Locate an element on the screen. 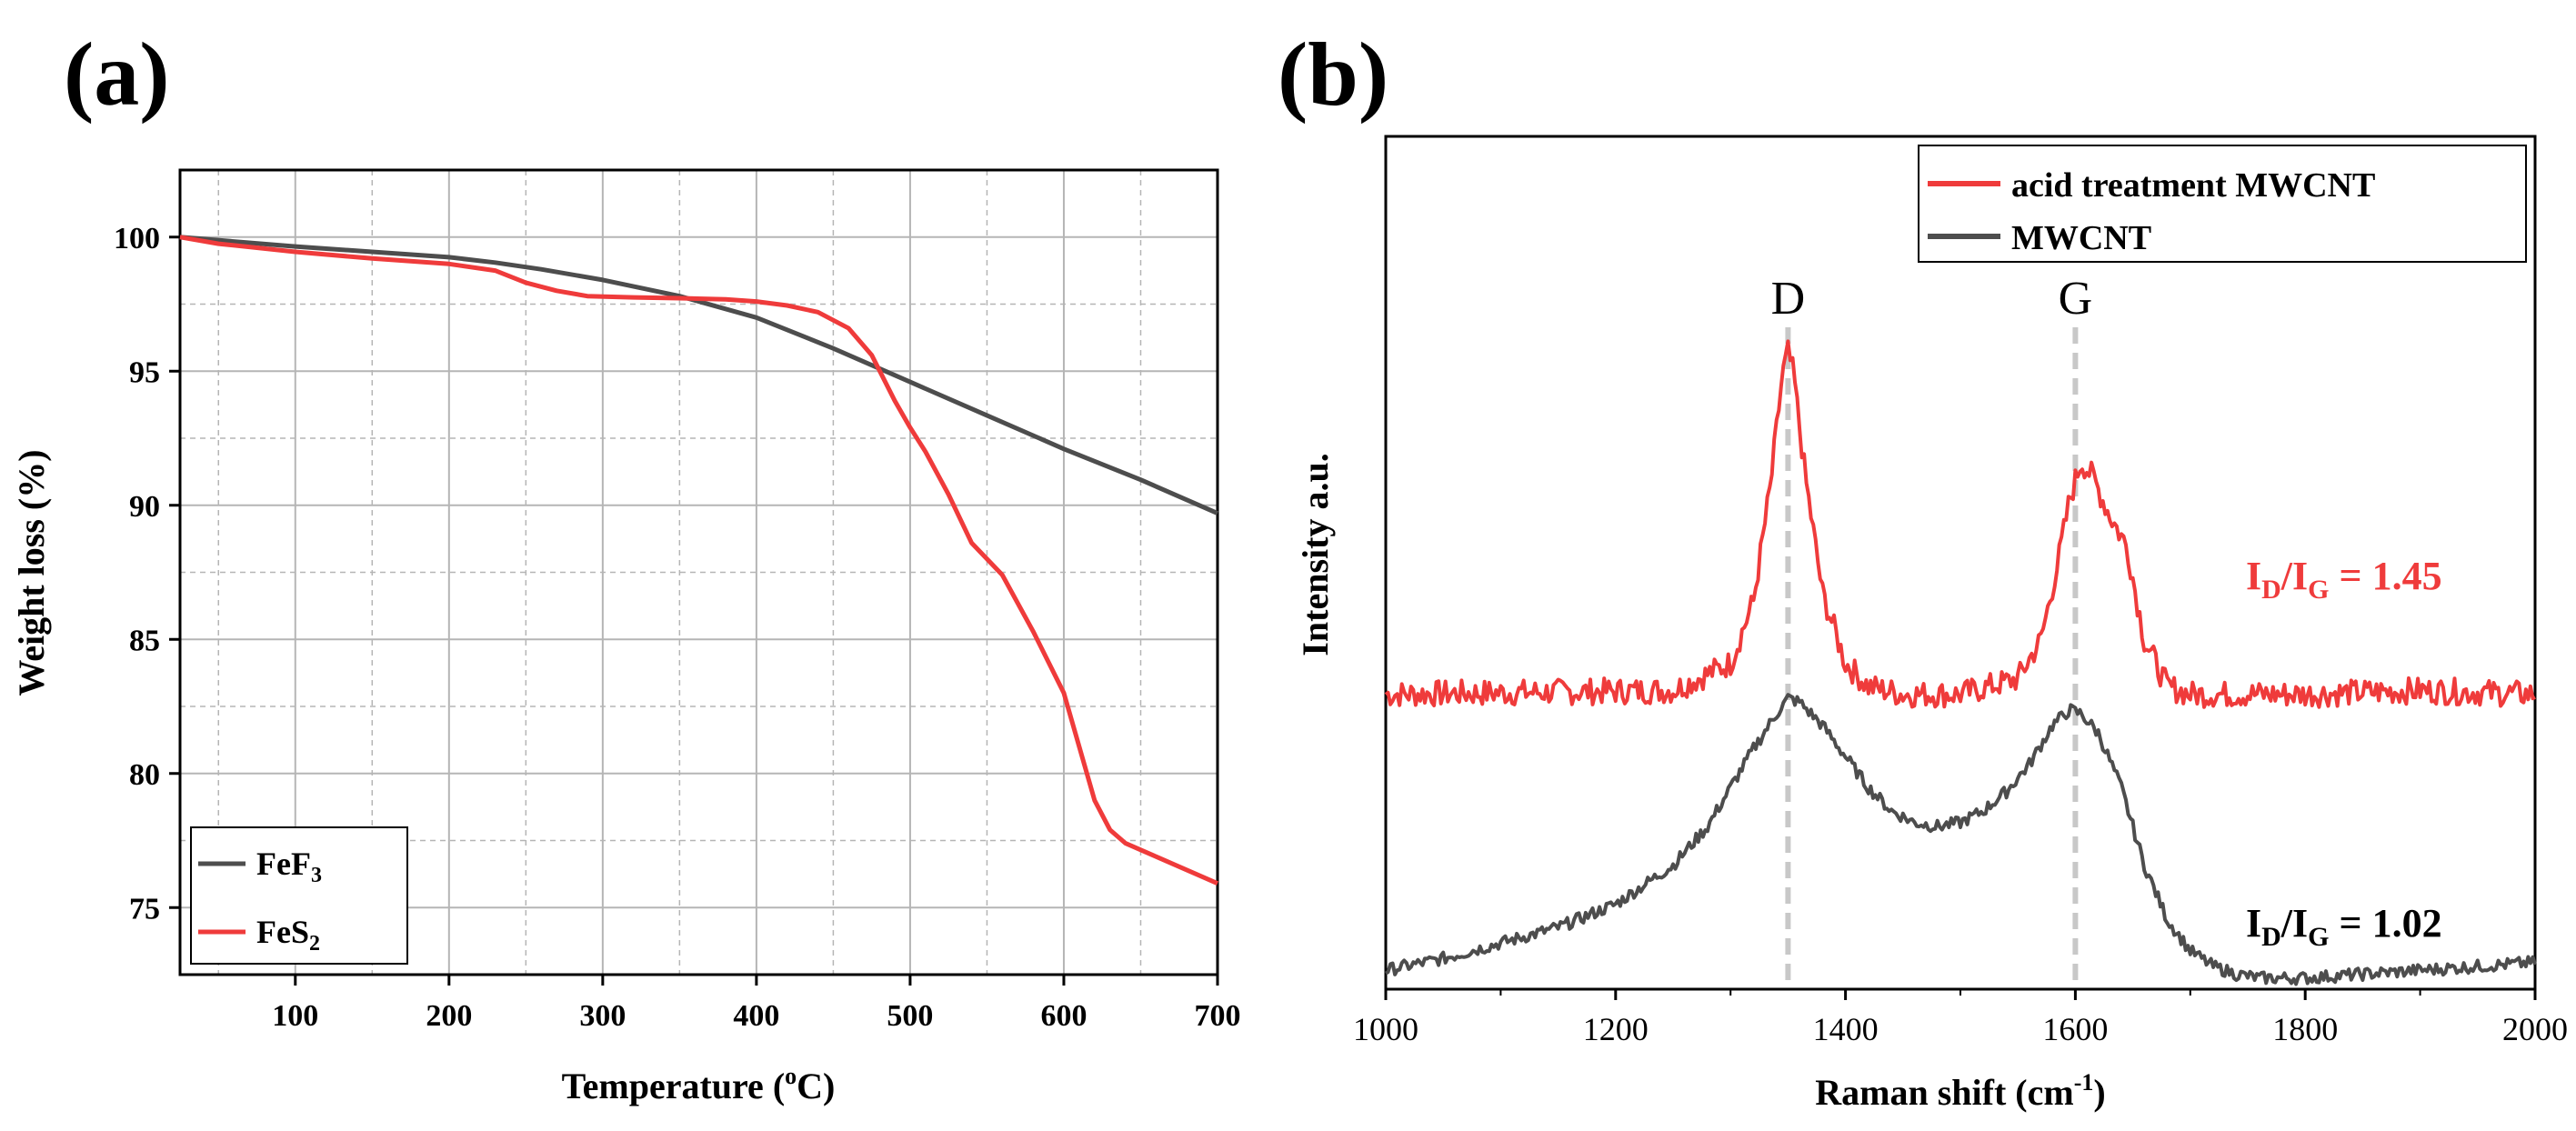 Image resolution: width=2576 pixels, height=1131 pixels. tga-legend-label-fes2-main: FeS is located at coordinates (283, 932).